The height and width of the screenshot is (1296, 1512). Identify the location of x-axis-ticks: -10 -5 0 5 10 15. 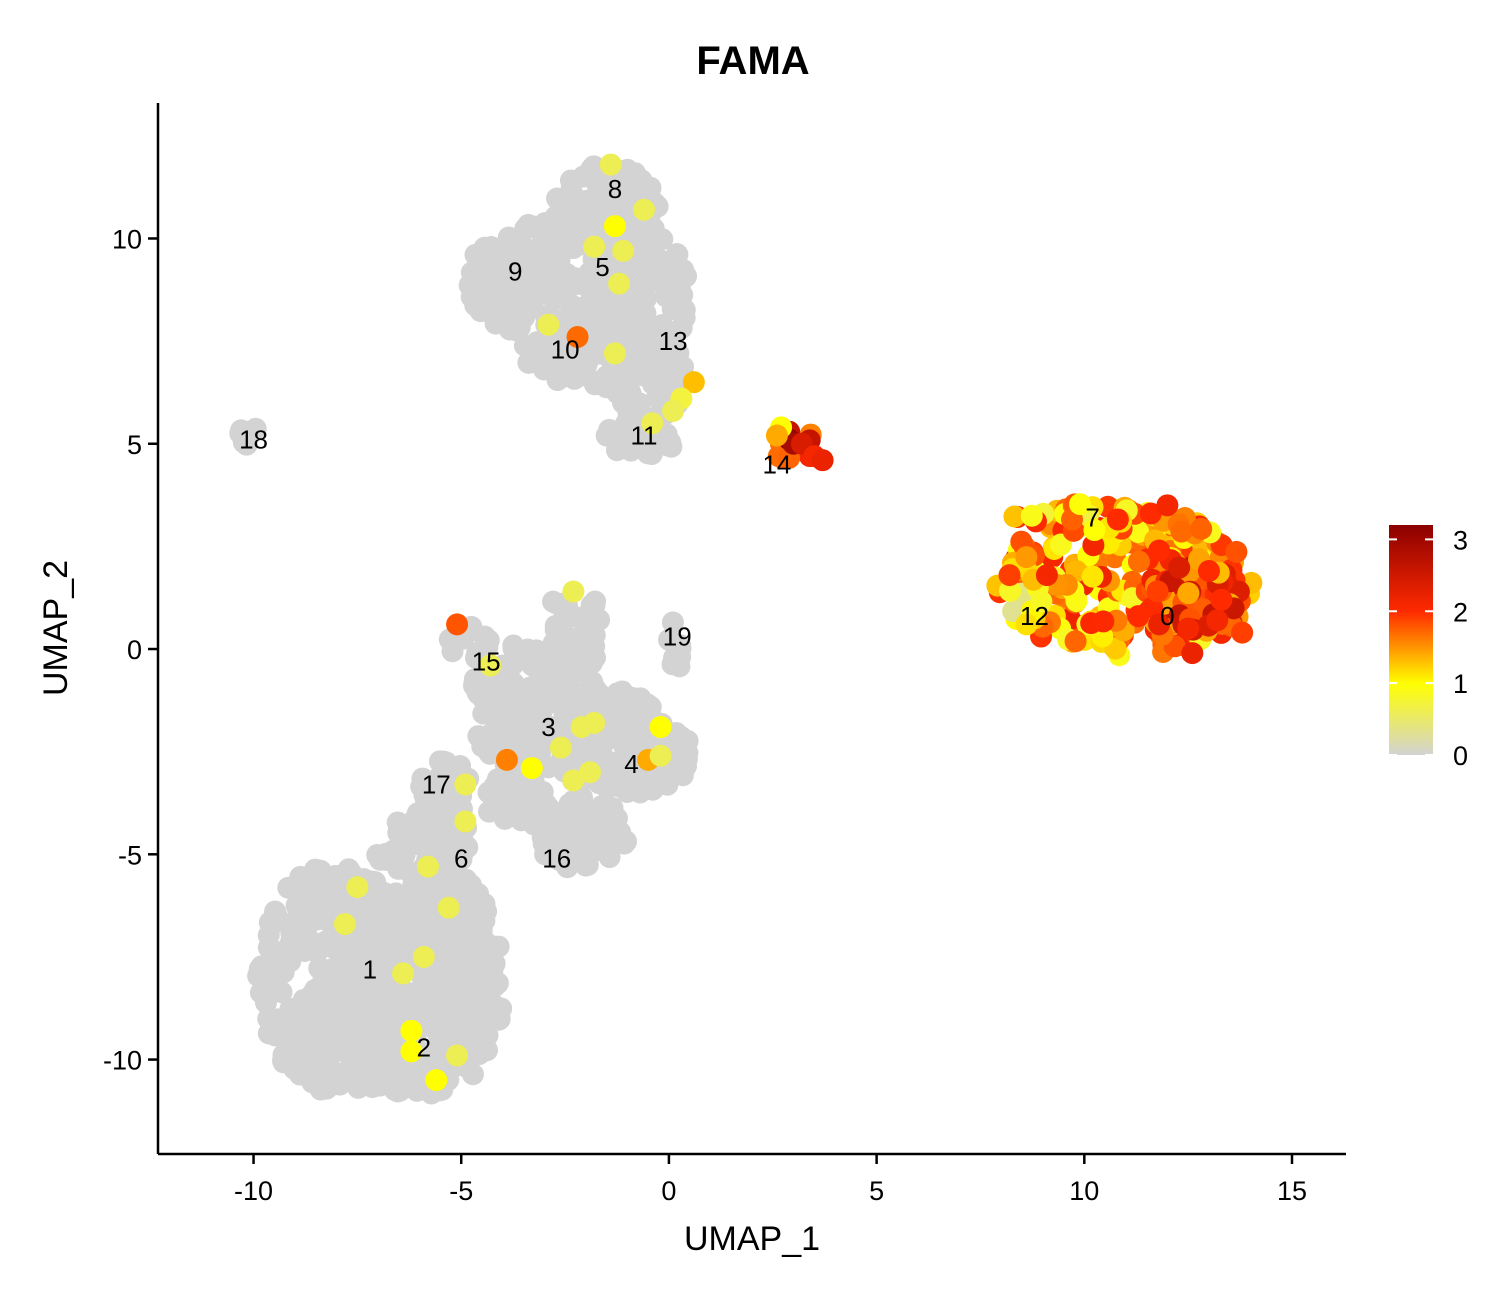
(770, 1180).